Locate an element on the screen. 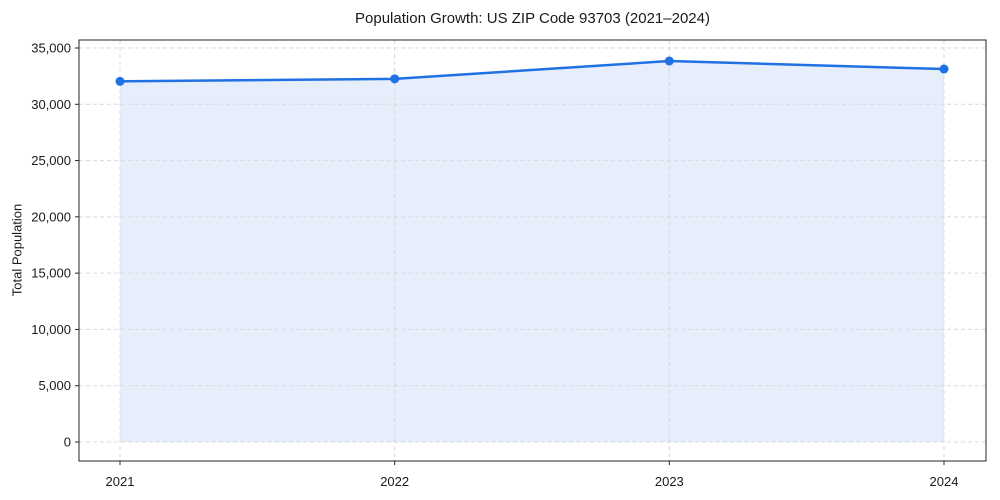  y-tick-label: 15,000 is located at coordinates (51, 273).